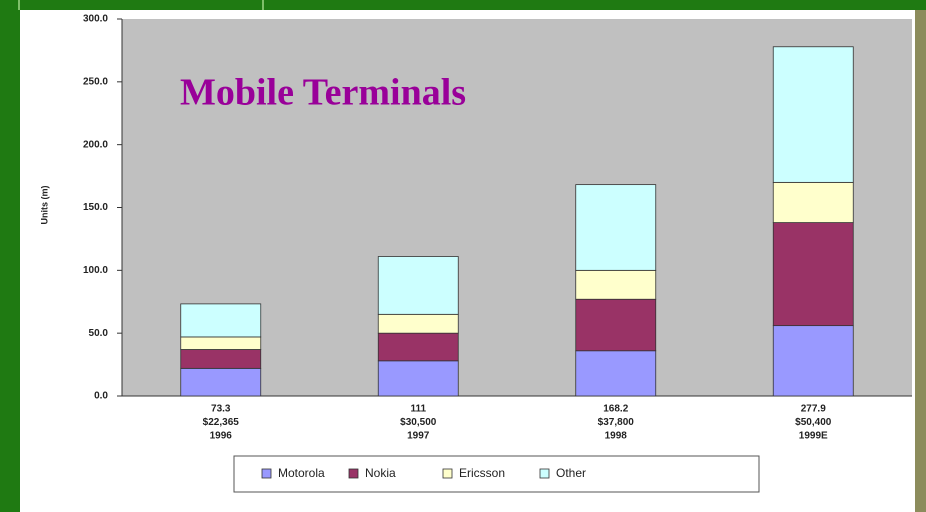 The width and height of the screenshot is (926, 512). What do you see at coordinates (99, 333) in the screenshot?
I see `y-tick-label: 50.0` at bounding box center [99, 333].